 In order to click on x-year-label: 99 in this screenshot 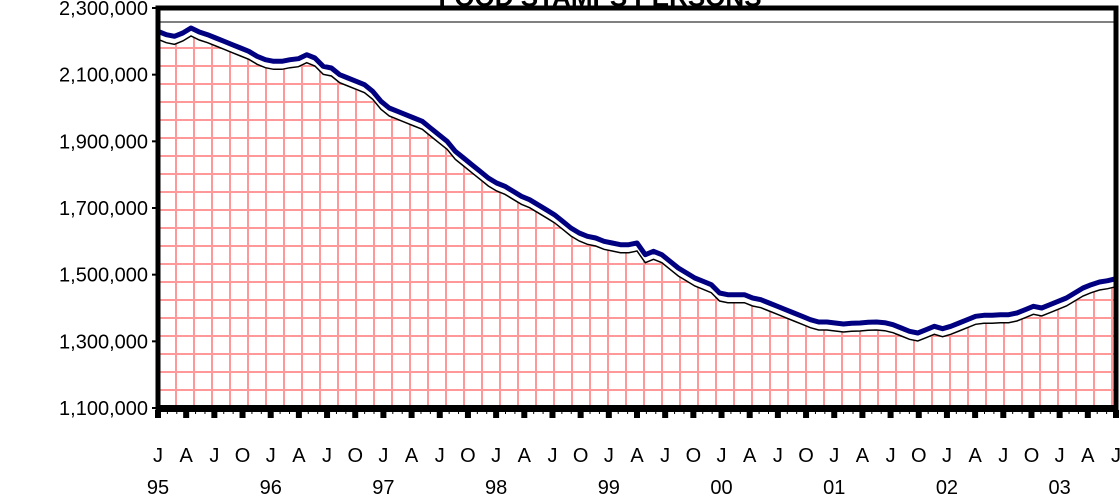, I will do `click(609, 488)`.